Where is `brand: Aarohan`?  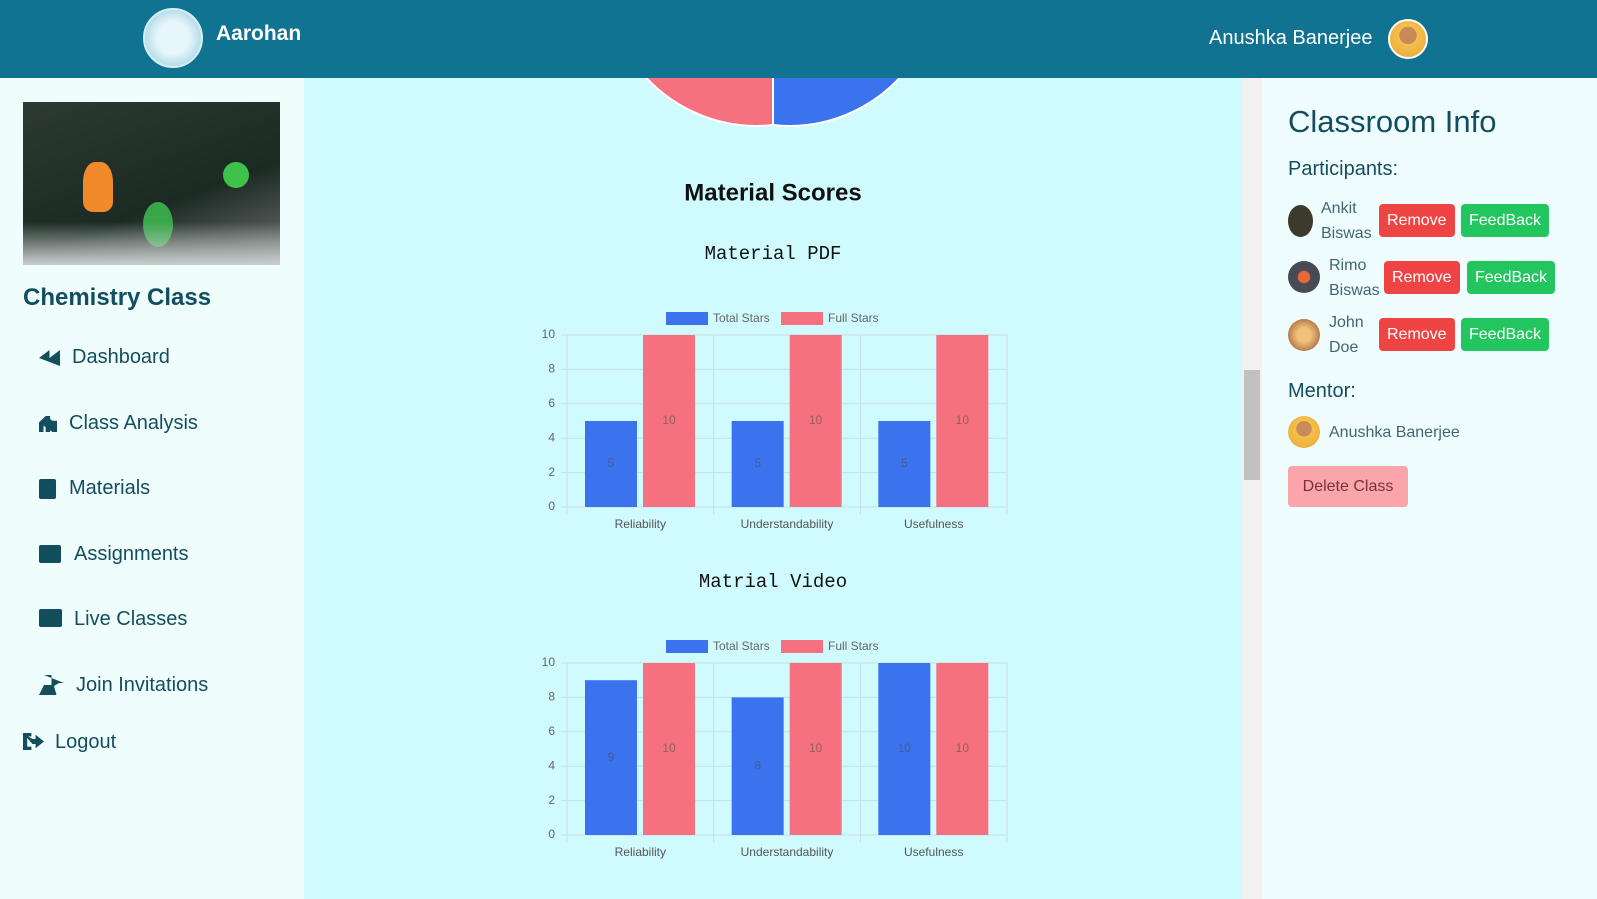
brand: Aarohan is located at coordinates (259, 33).